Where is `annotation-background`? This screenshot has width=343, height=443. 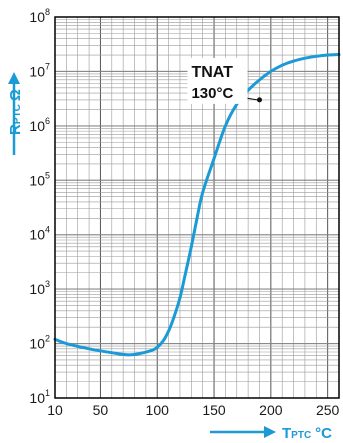 annotation-background is located at coordinates (217, 80).